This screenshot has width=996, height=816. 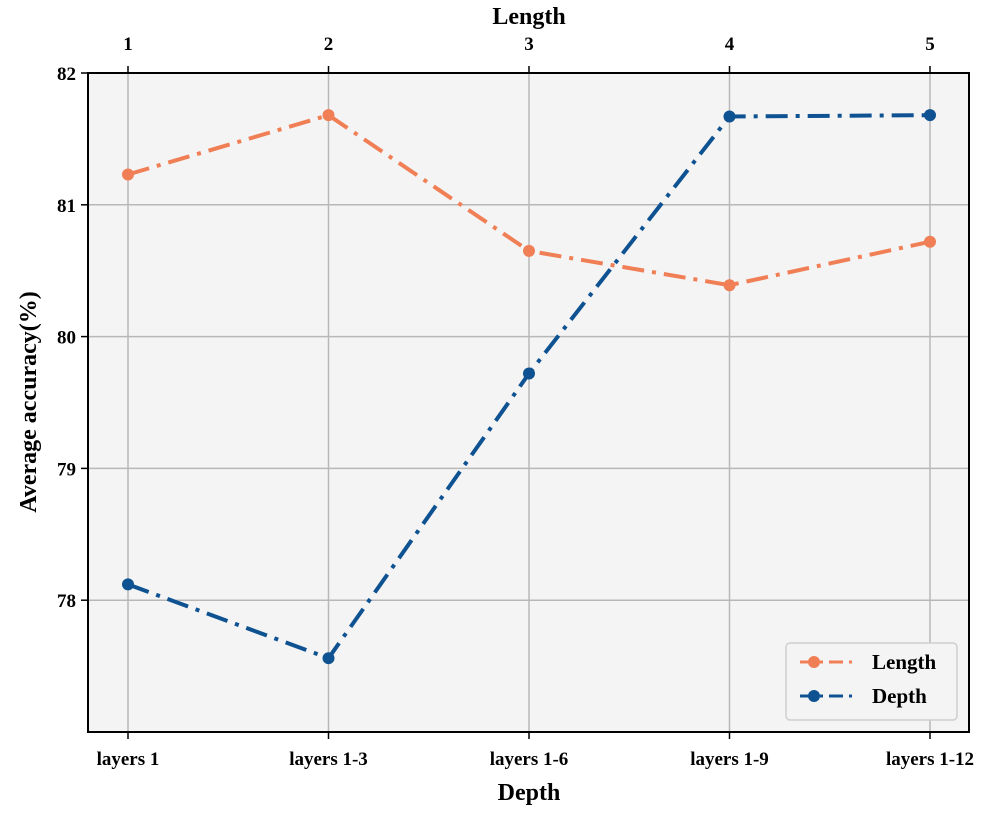 What do you see at coordinates (529, 793) in the screenshot?
I see `x-axis-title: Depth` at bounding box center [529, 793].